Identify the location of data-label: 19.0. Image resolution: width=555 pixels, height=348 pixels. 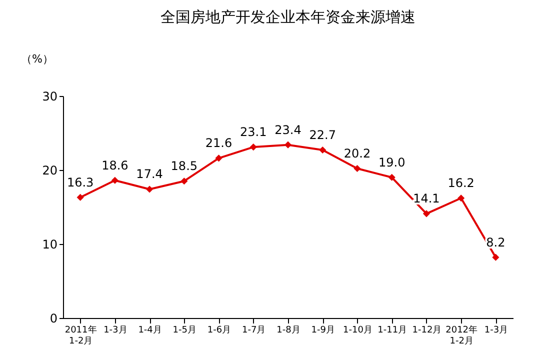
(392, 162).